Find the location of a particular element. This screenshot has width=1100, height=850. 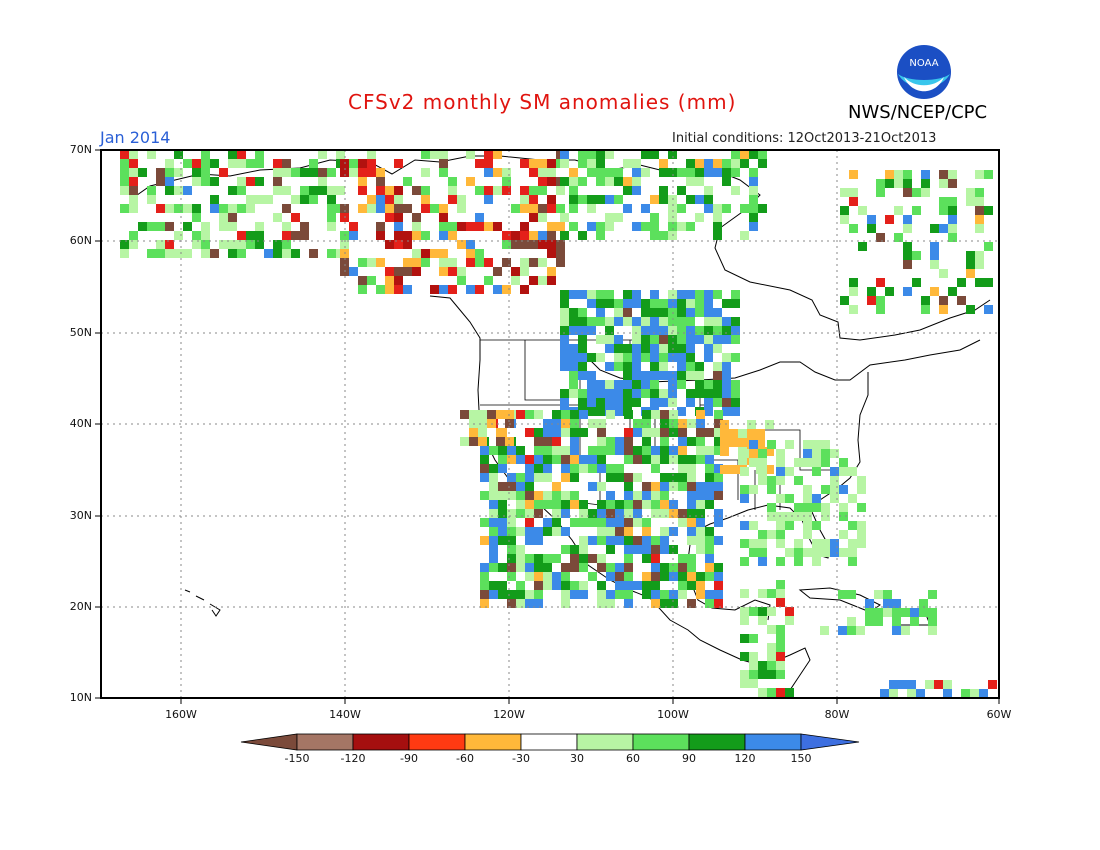

colorbar-label-150: 150 is located at coordinates (801, 758).